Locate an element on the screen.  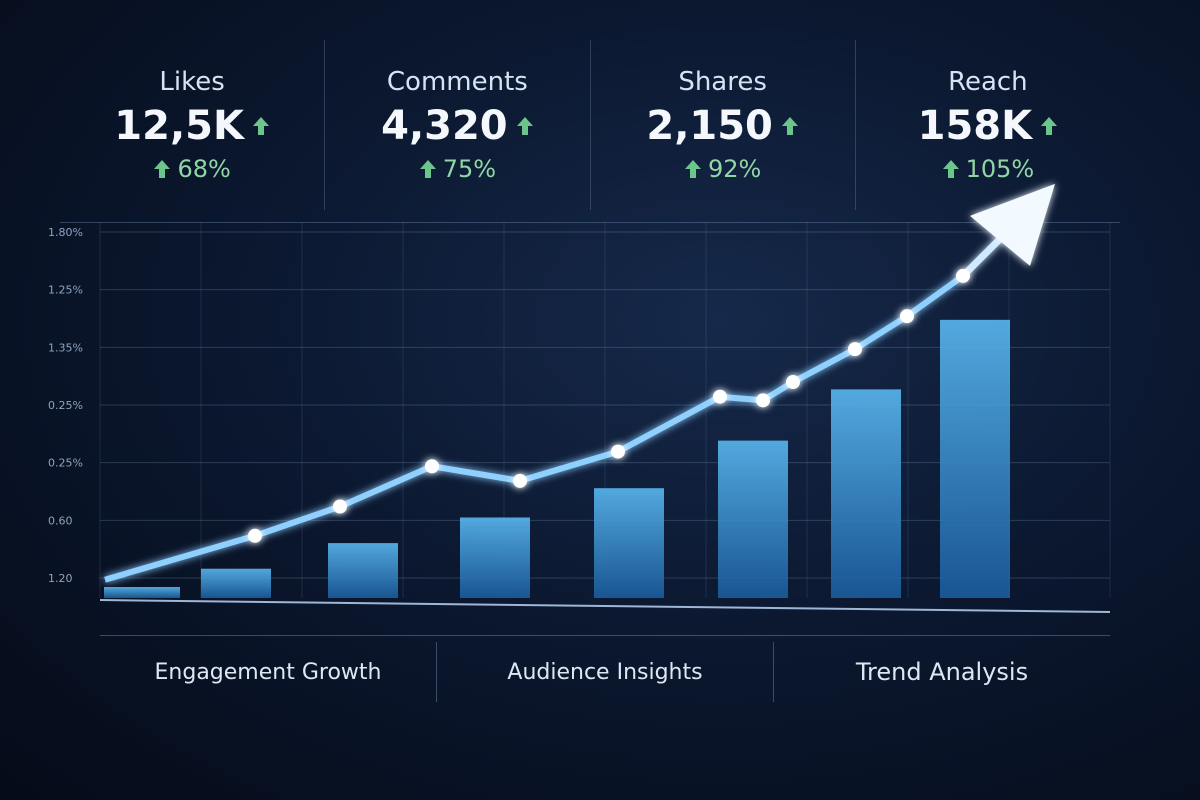
tab: Trend Analysis is located at coordinates (942, 672).